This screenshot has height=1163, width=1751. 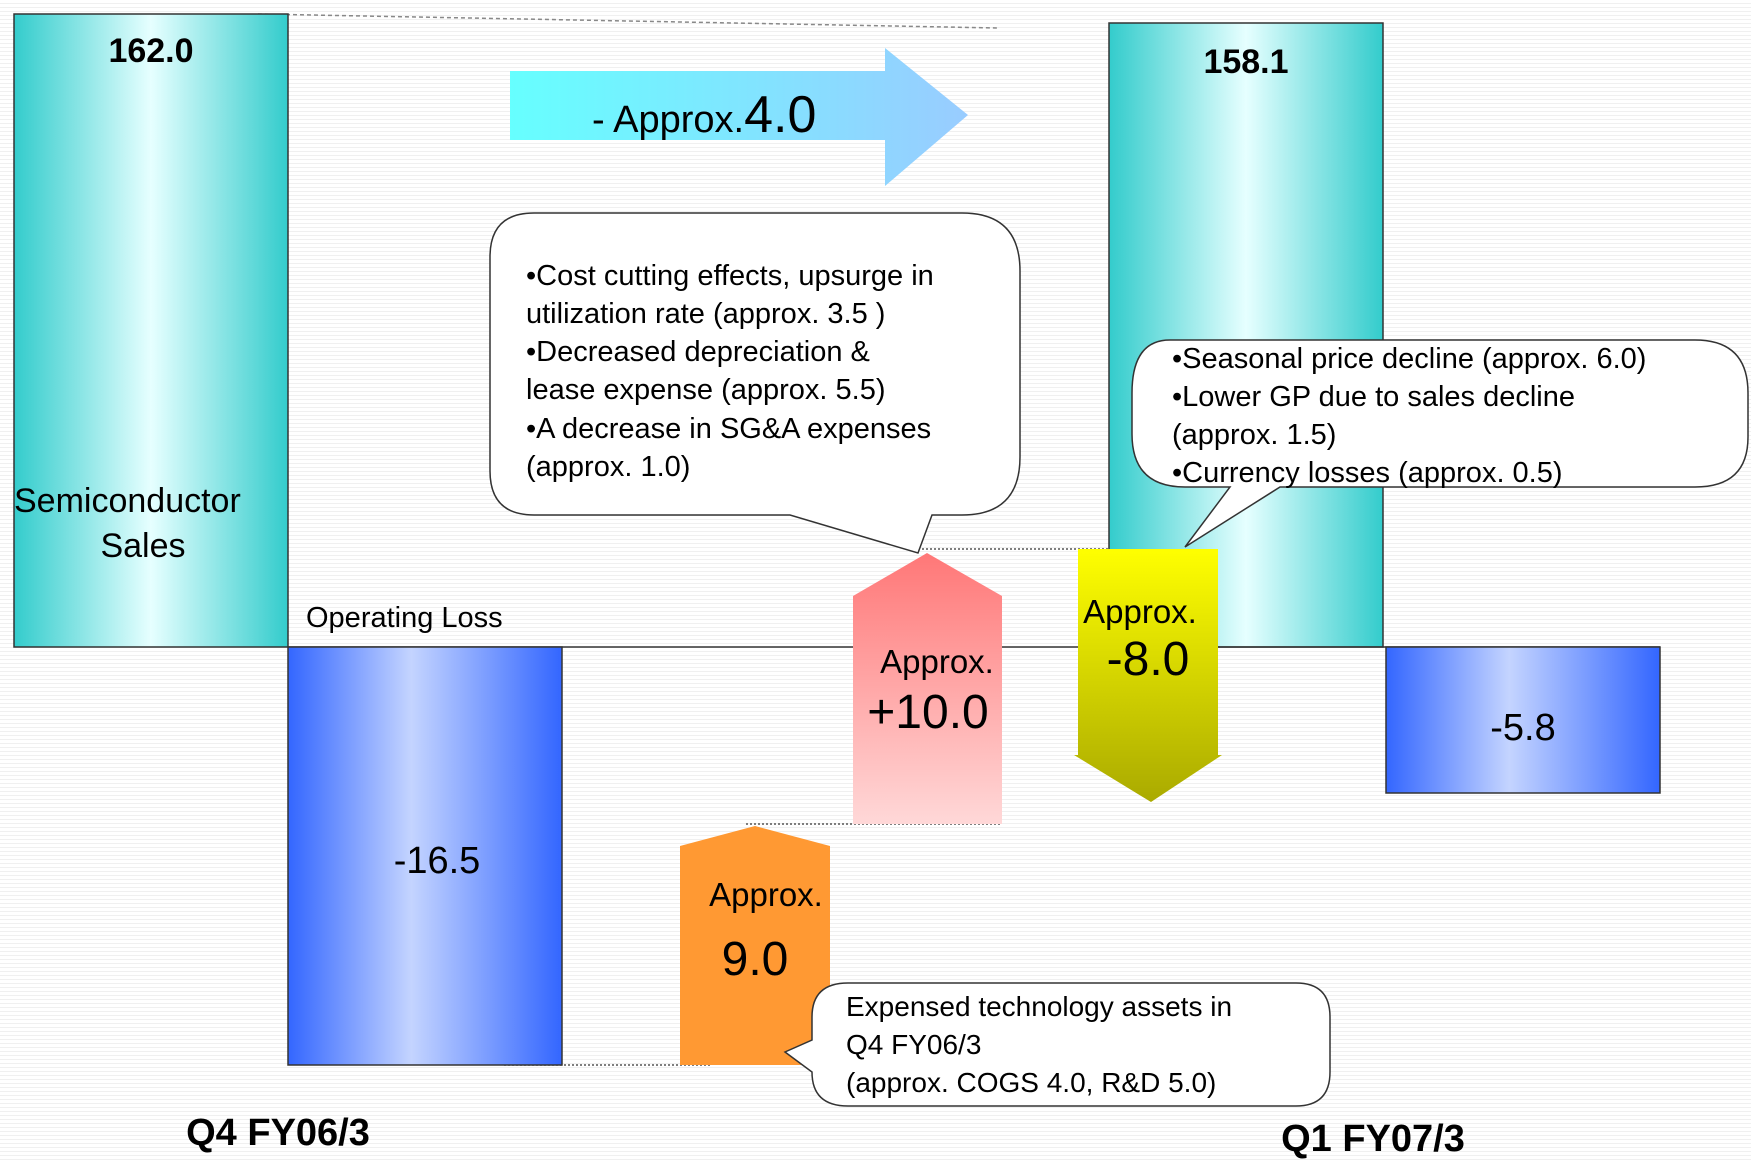 What do you see at coordinates (913, 1044) in the screenshot?
I see `callout-tech-line-2: Q4 FY06/3` at bounding box center [913, 1044].